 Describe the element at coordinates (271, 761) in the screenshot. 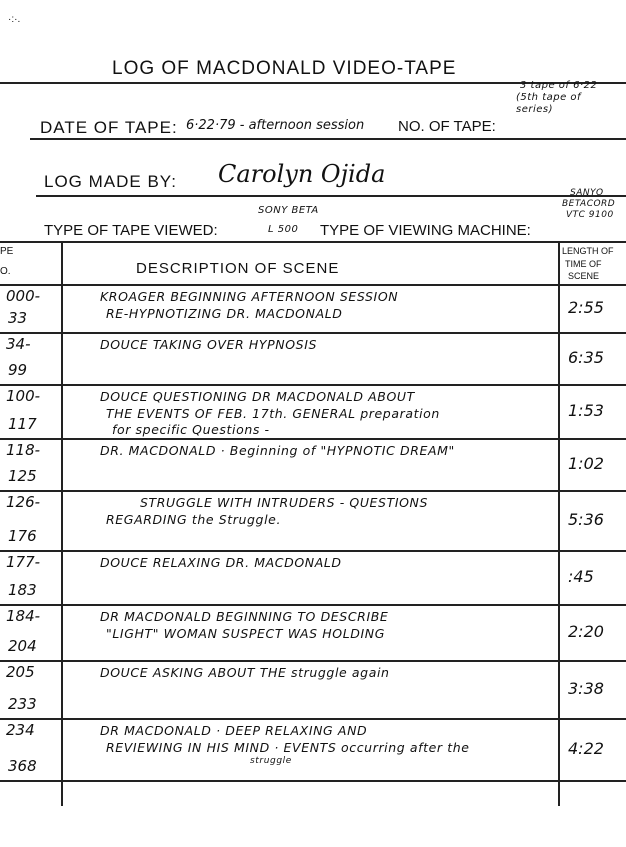

I see `description-line-3: struggle` at that location.